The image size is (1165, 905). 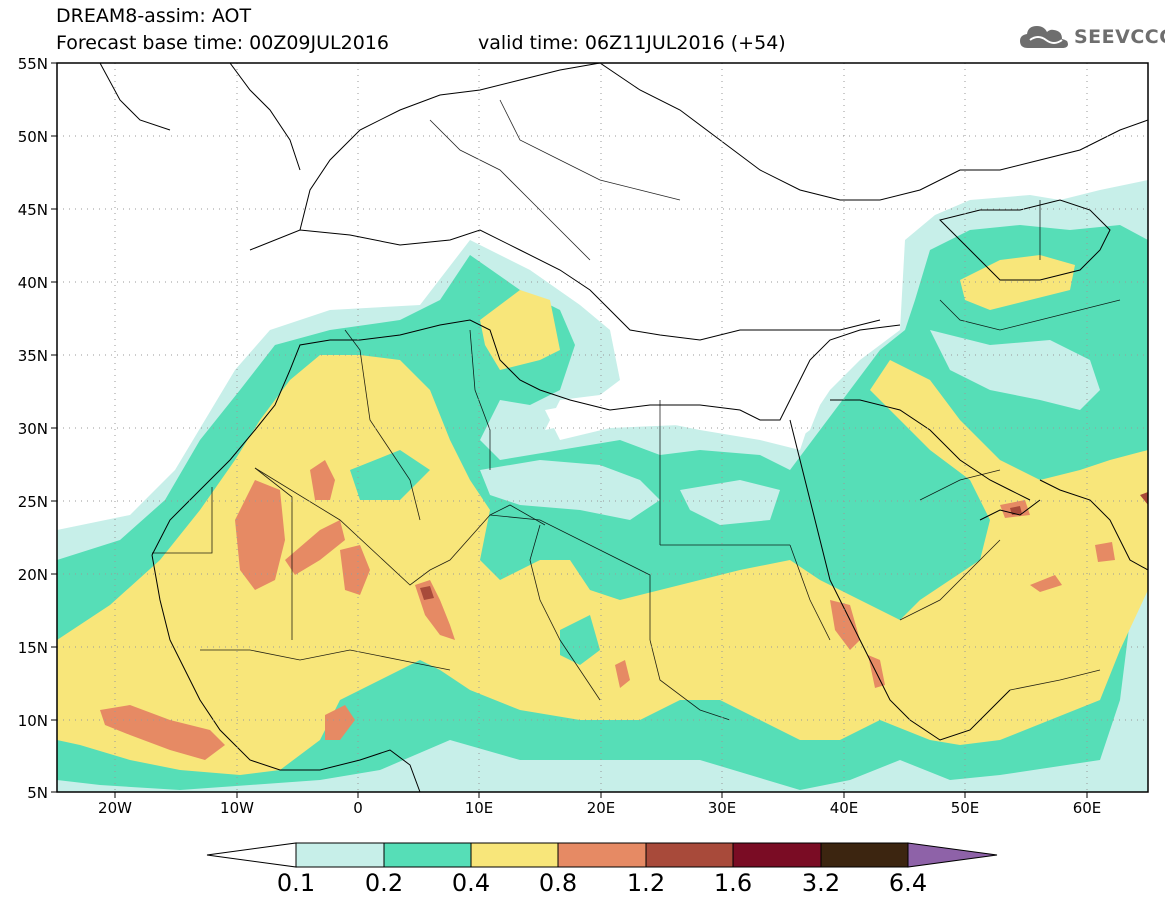 I want to click on lat-tick-45n: 45N, so click(x=33, y=210).